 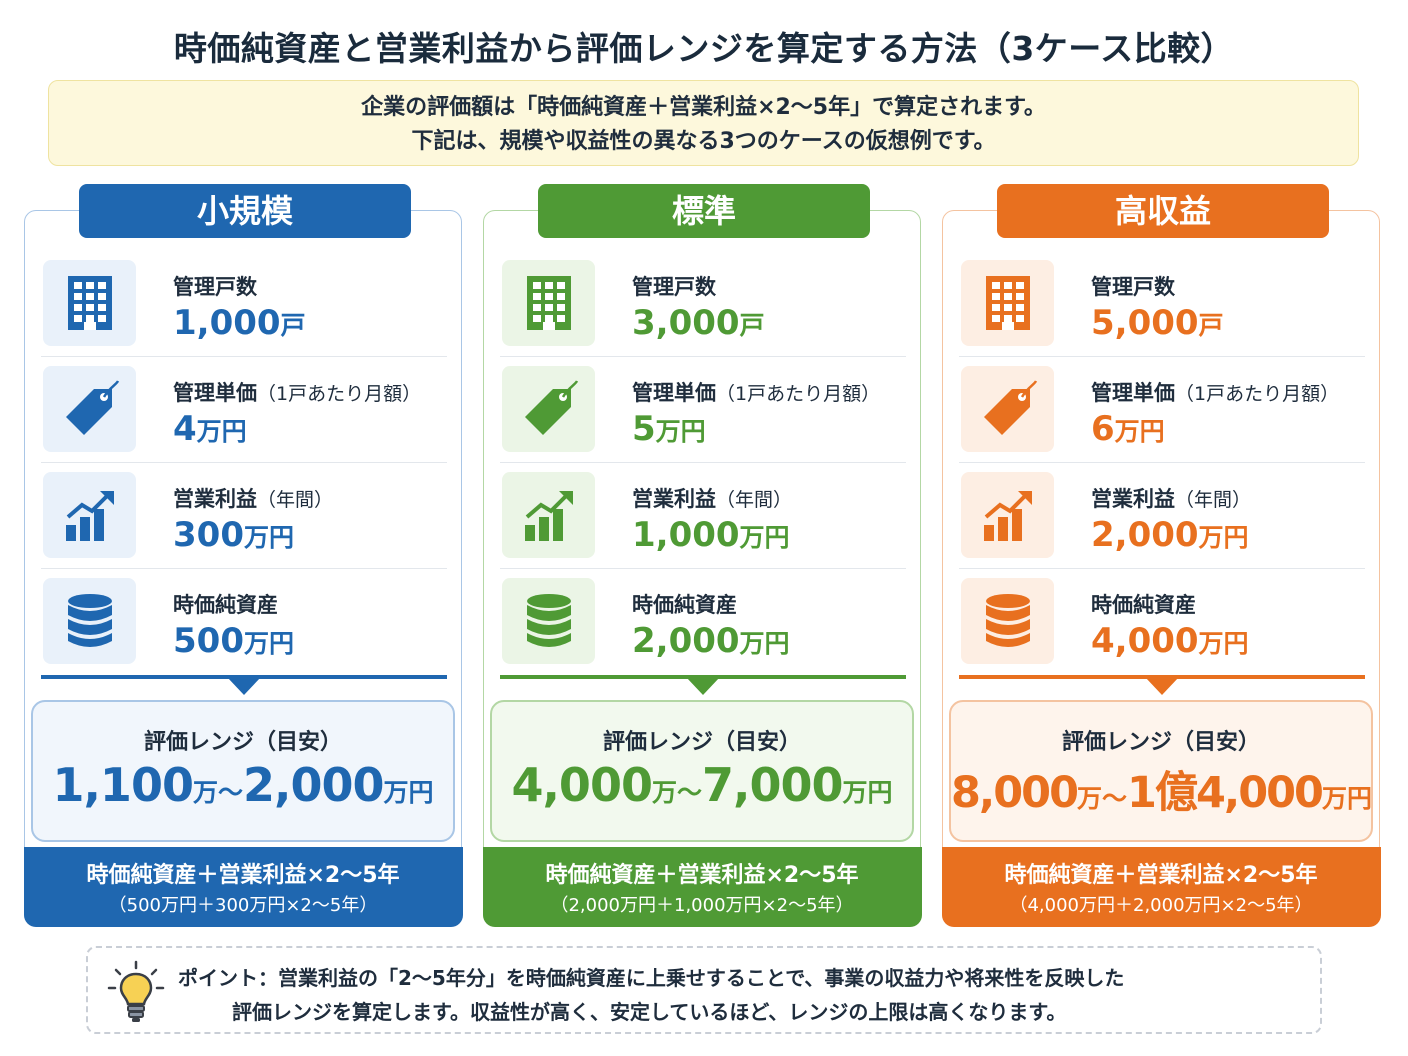 I want to click on case-title-tab: 標準, so click(x=704, y=211).